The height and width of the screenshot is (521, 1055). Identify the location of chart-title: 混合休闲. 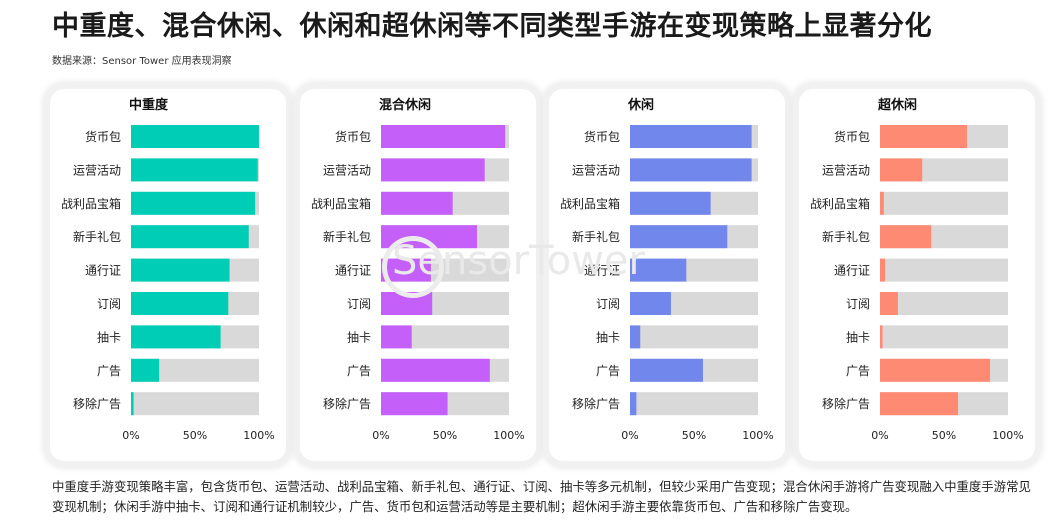
(405, 105).